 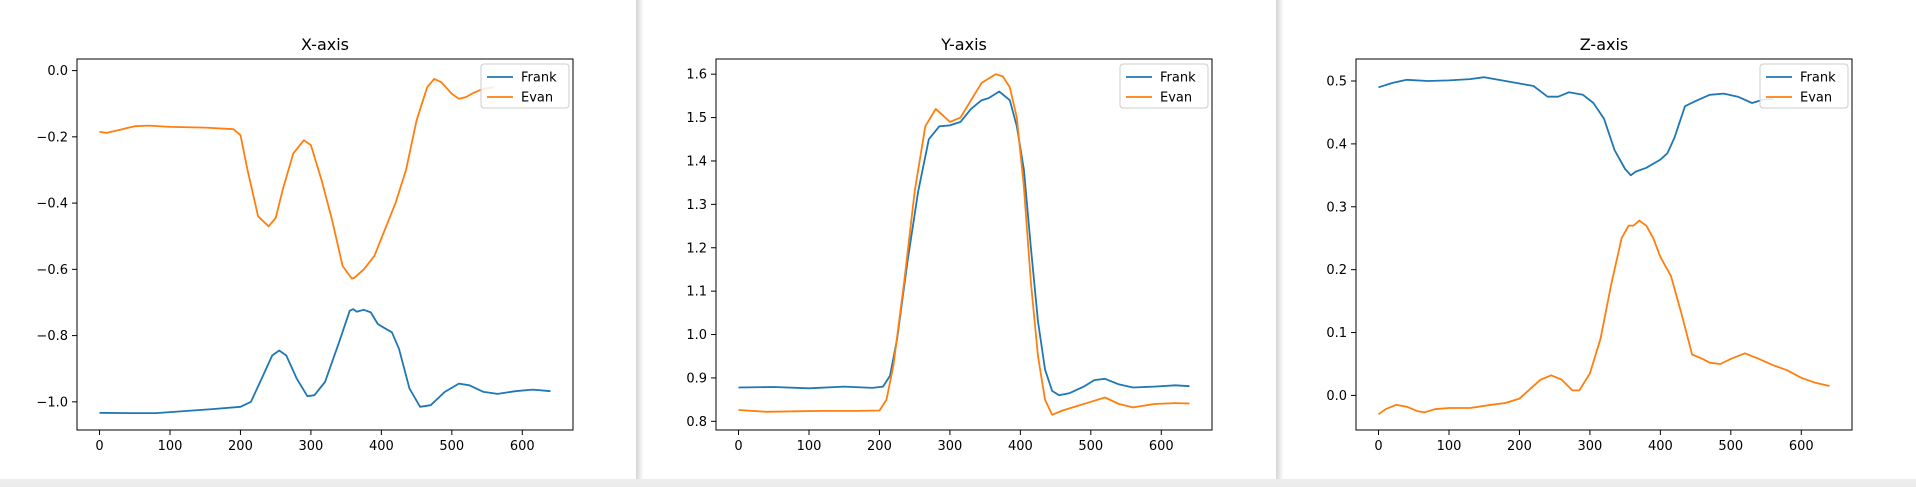 What do you see at coordinates (696, 118) in the screenshot?
I see `y-tick-label: 1.5` at bounding box center [696, 118].